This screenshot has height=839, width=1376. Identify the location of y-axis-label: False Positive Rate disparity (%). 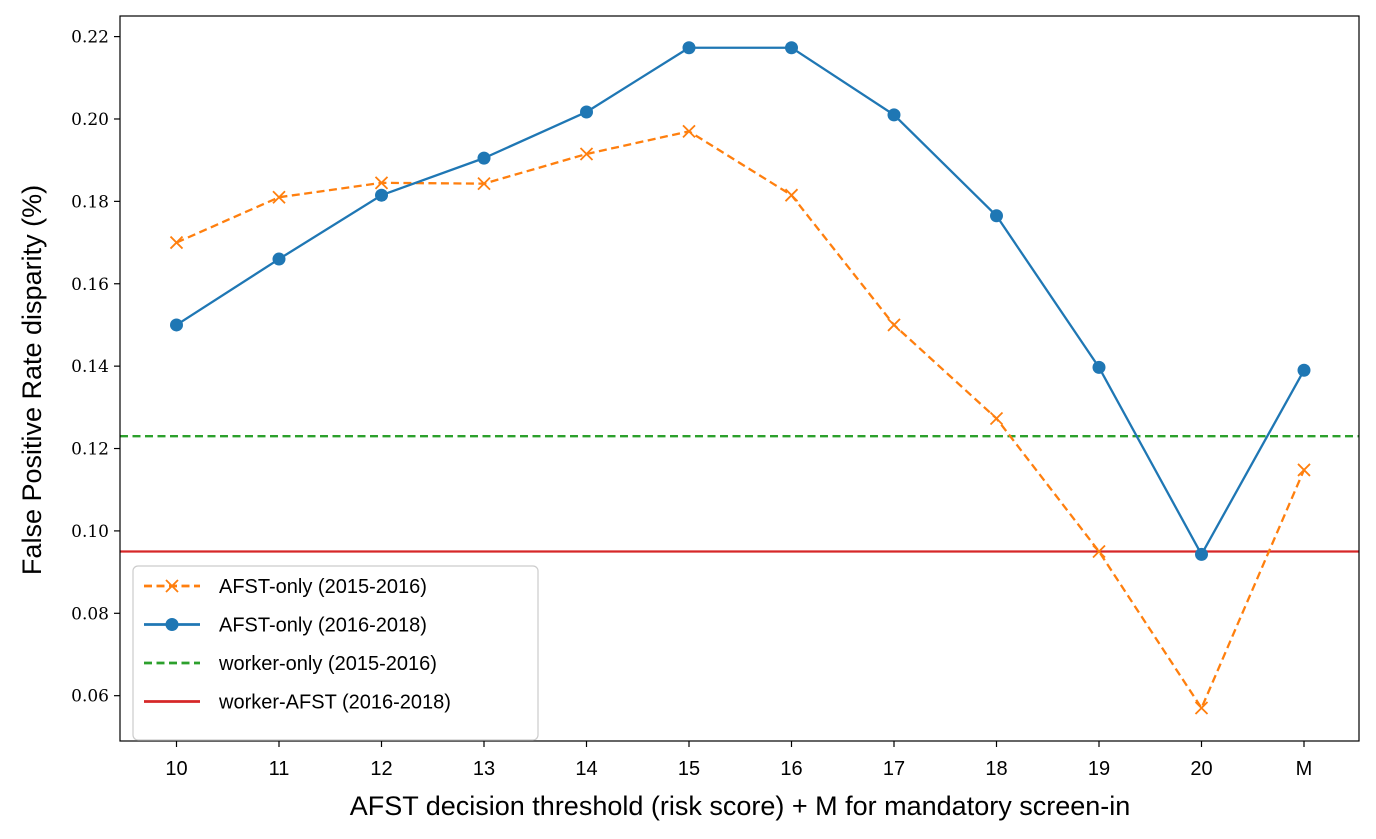
(32, 380).